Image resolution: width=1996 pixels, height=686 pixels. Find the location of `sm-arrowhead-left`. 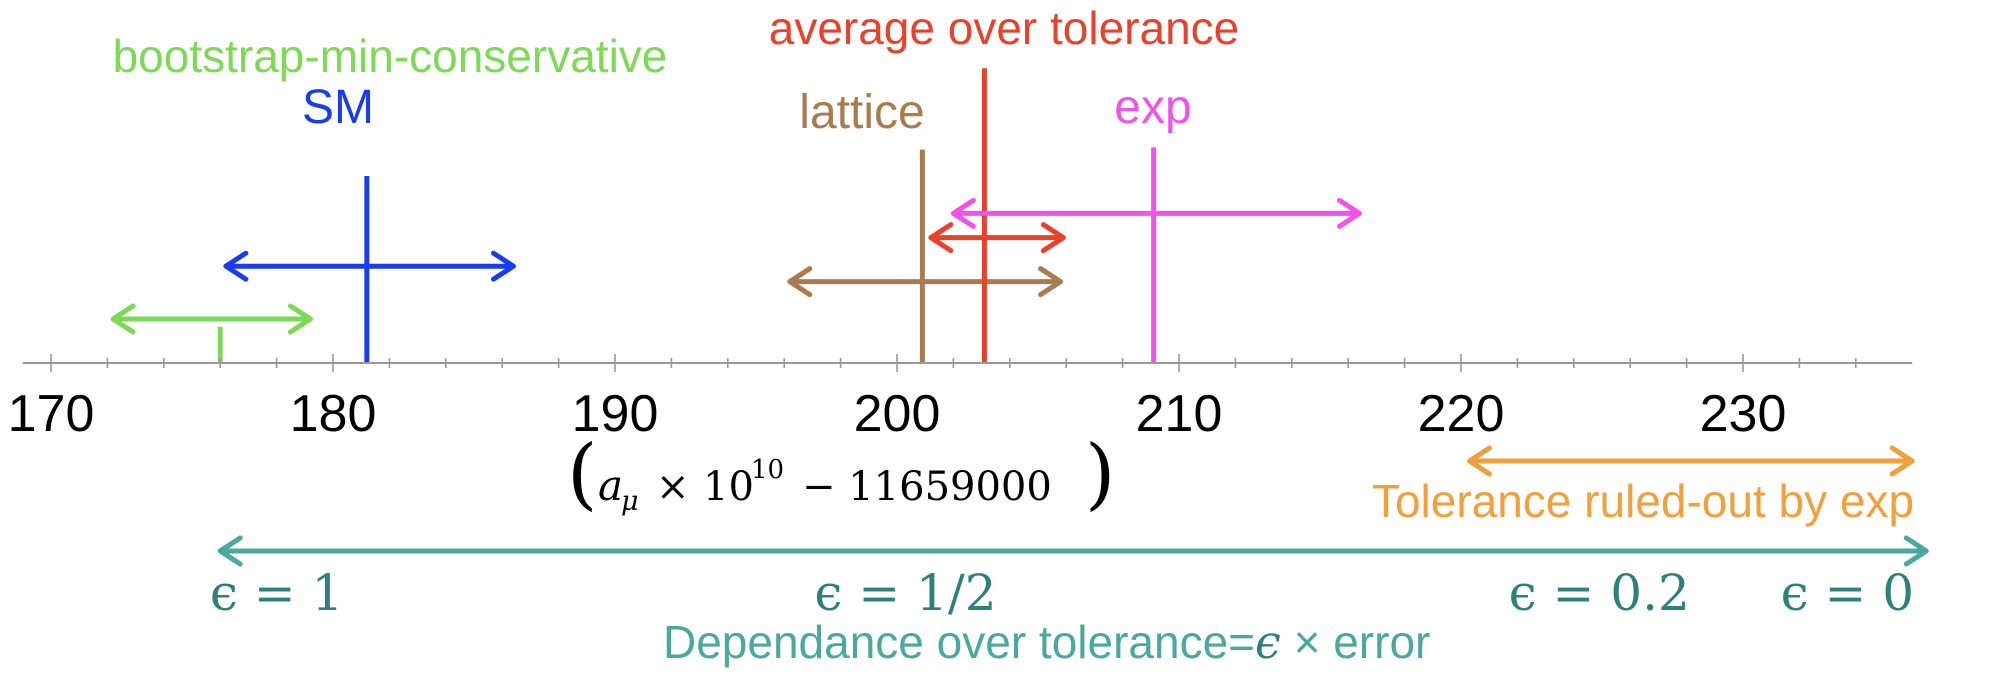

sm-arrowhead-left is located at coordinates (236, 266).